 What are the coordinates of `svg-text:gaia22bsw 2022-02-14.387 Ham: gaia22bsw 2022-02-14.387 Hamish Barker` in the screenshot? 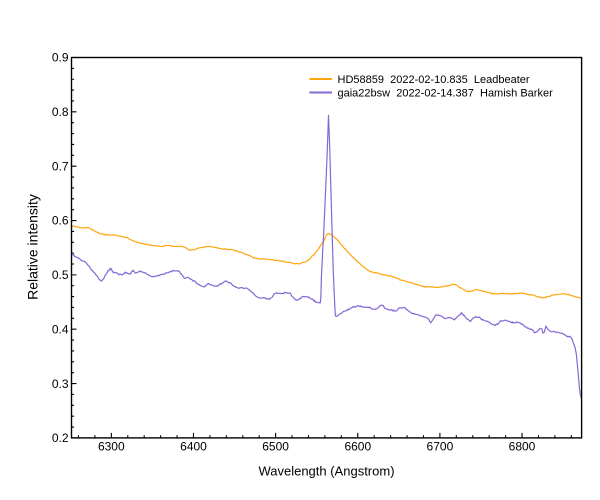 It's located at (446, 94).